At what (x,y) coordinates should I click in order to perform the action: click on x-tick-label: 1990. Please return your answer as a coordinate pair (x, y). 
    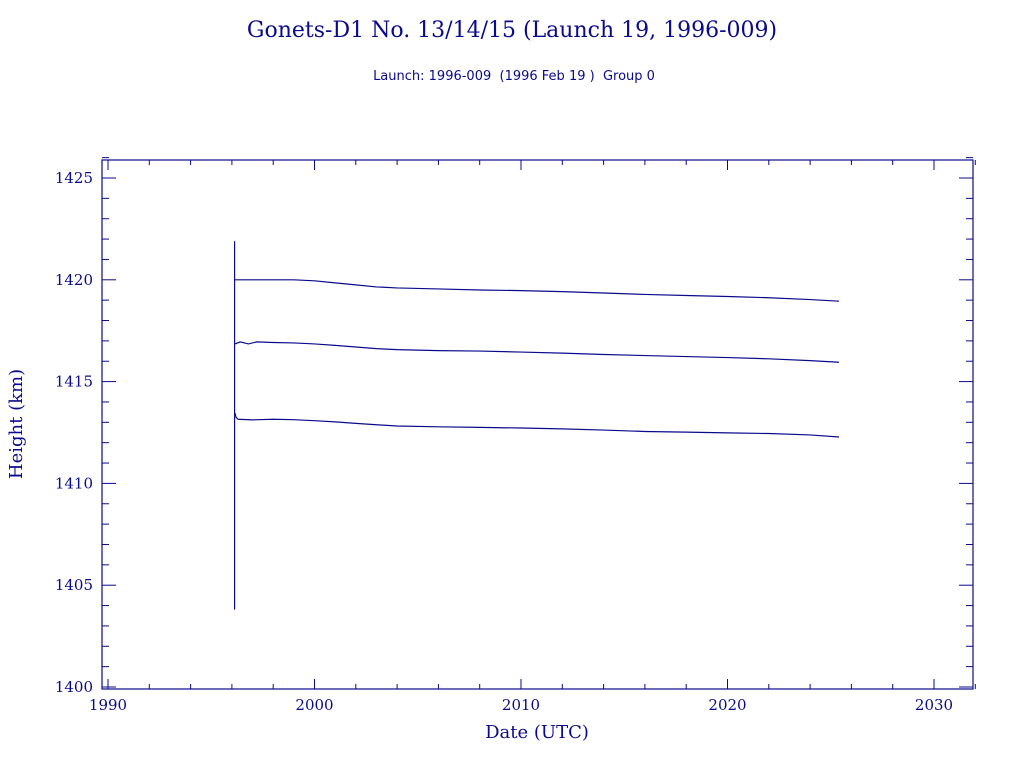
    Looking at the image, I should click on (108, 705).